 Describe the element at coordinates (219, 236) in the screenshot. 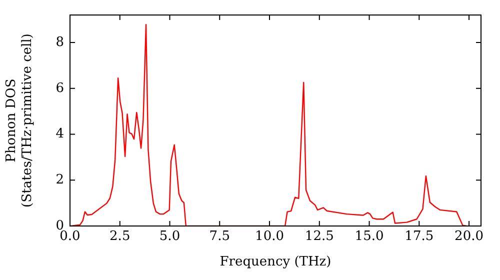

I see `x-tick-label: 7.5` at that location.